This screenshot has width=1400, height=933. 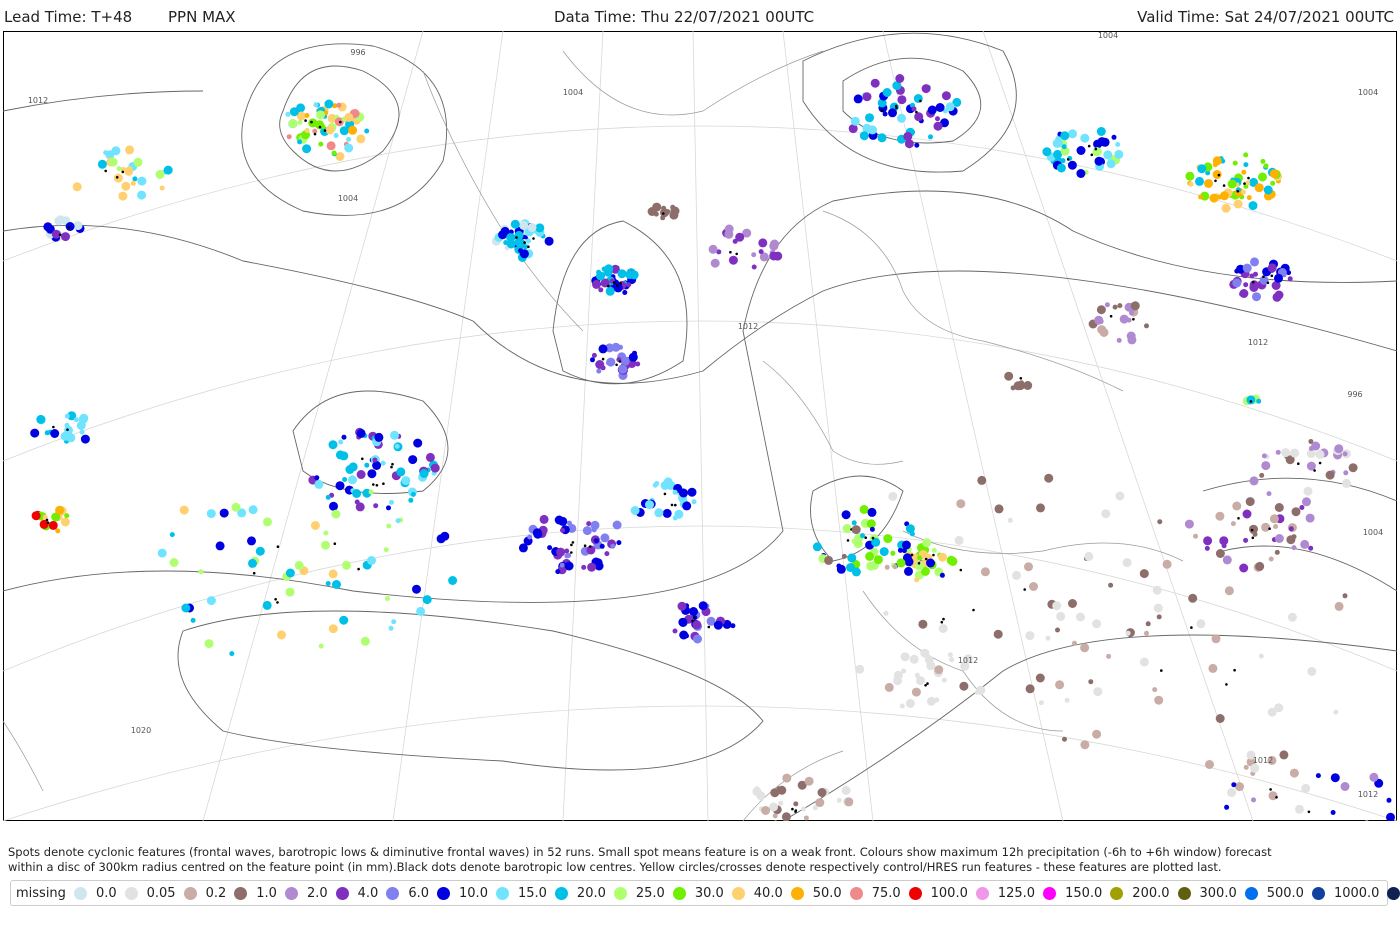 What do you see at coordinates (473, 893) in the screenshot?
I see `legend-label: 10.0` at bounding box center [473, 893].